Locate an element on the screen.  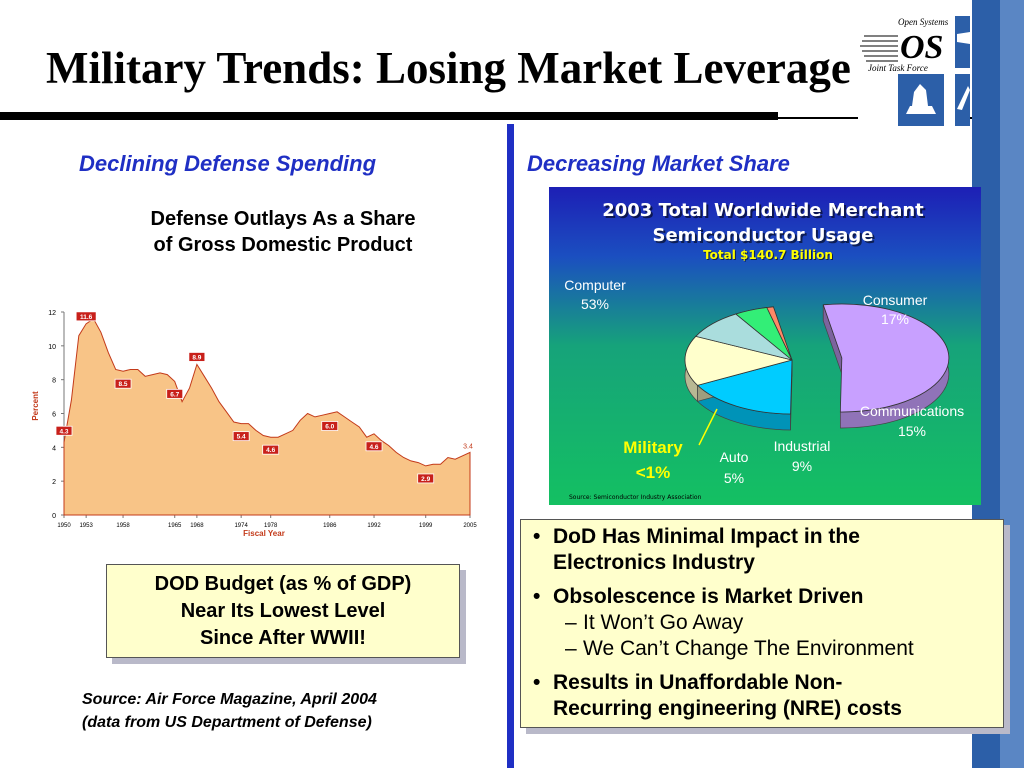
title-underline is located at coordinates (389, 116).